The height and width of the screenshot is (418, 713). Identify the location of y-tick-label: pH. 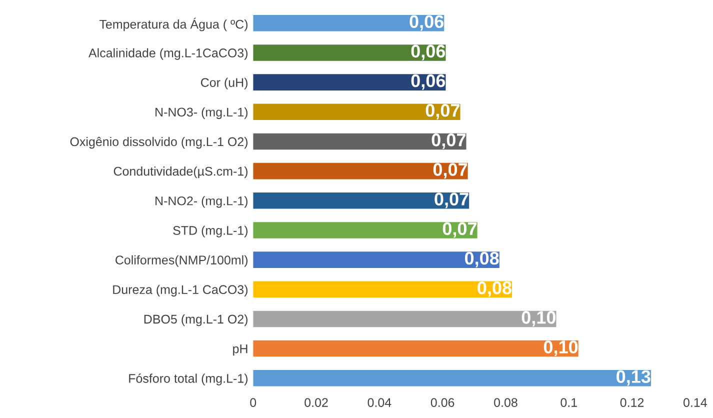
(240, 350).